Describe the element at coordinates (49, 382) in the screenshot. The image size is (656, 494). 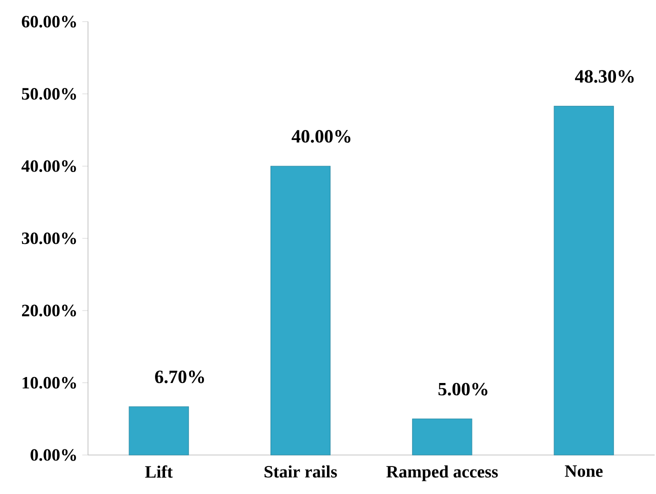
I see `y-tick-label: 10.00%` at that location.